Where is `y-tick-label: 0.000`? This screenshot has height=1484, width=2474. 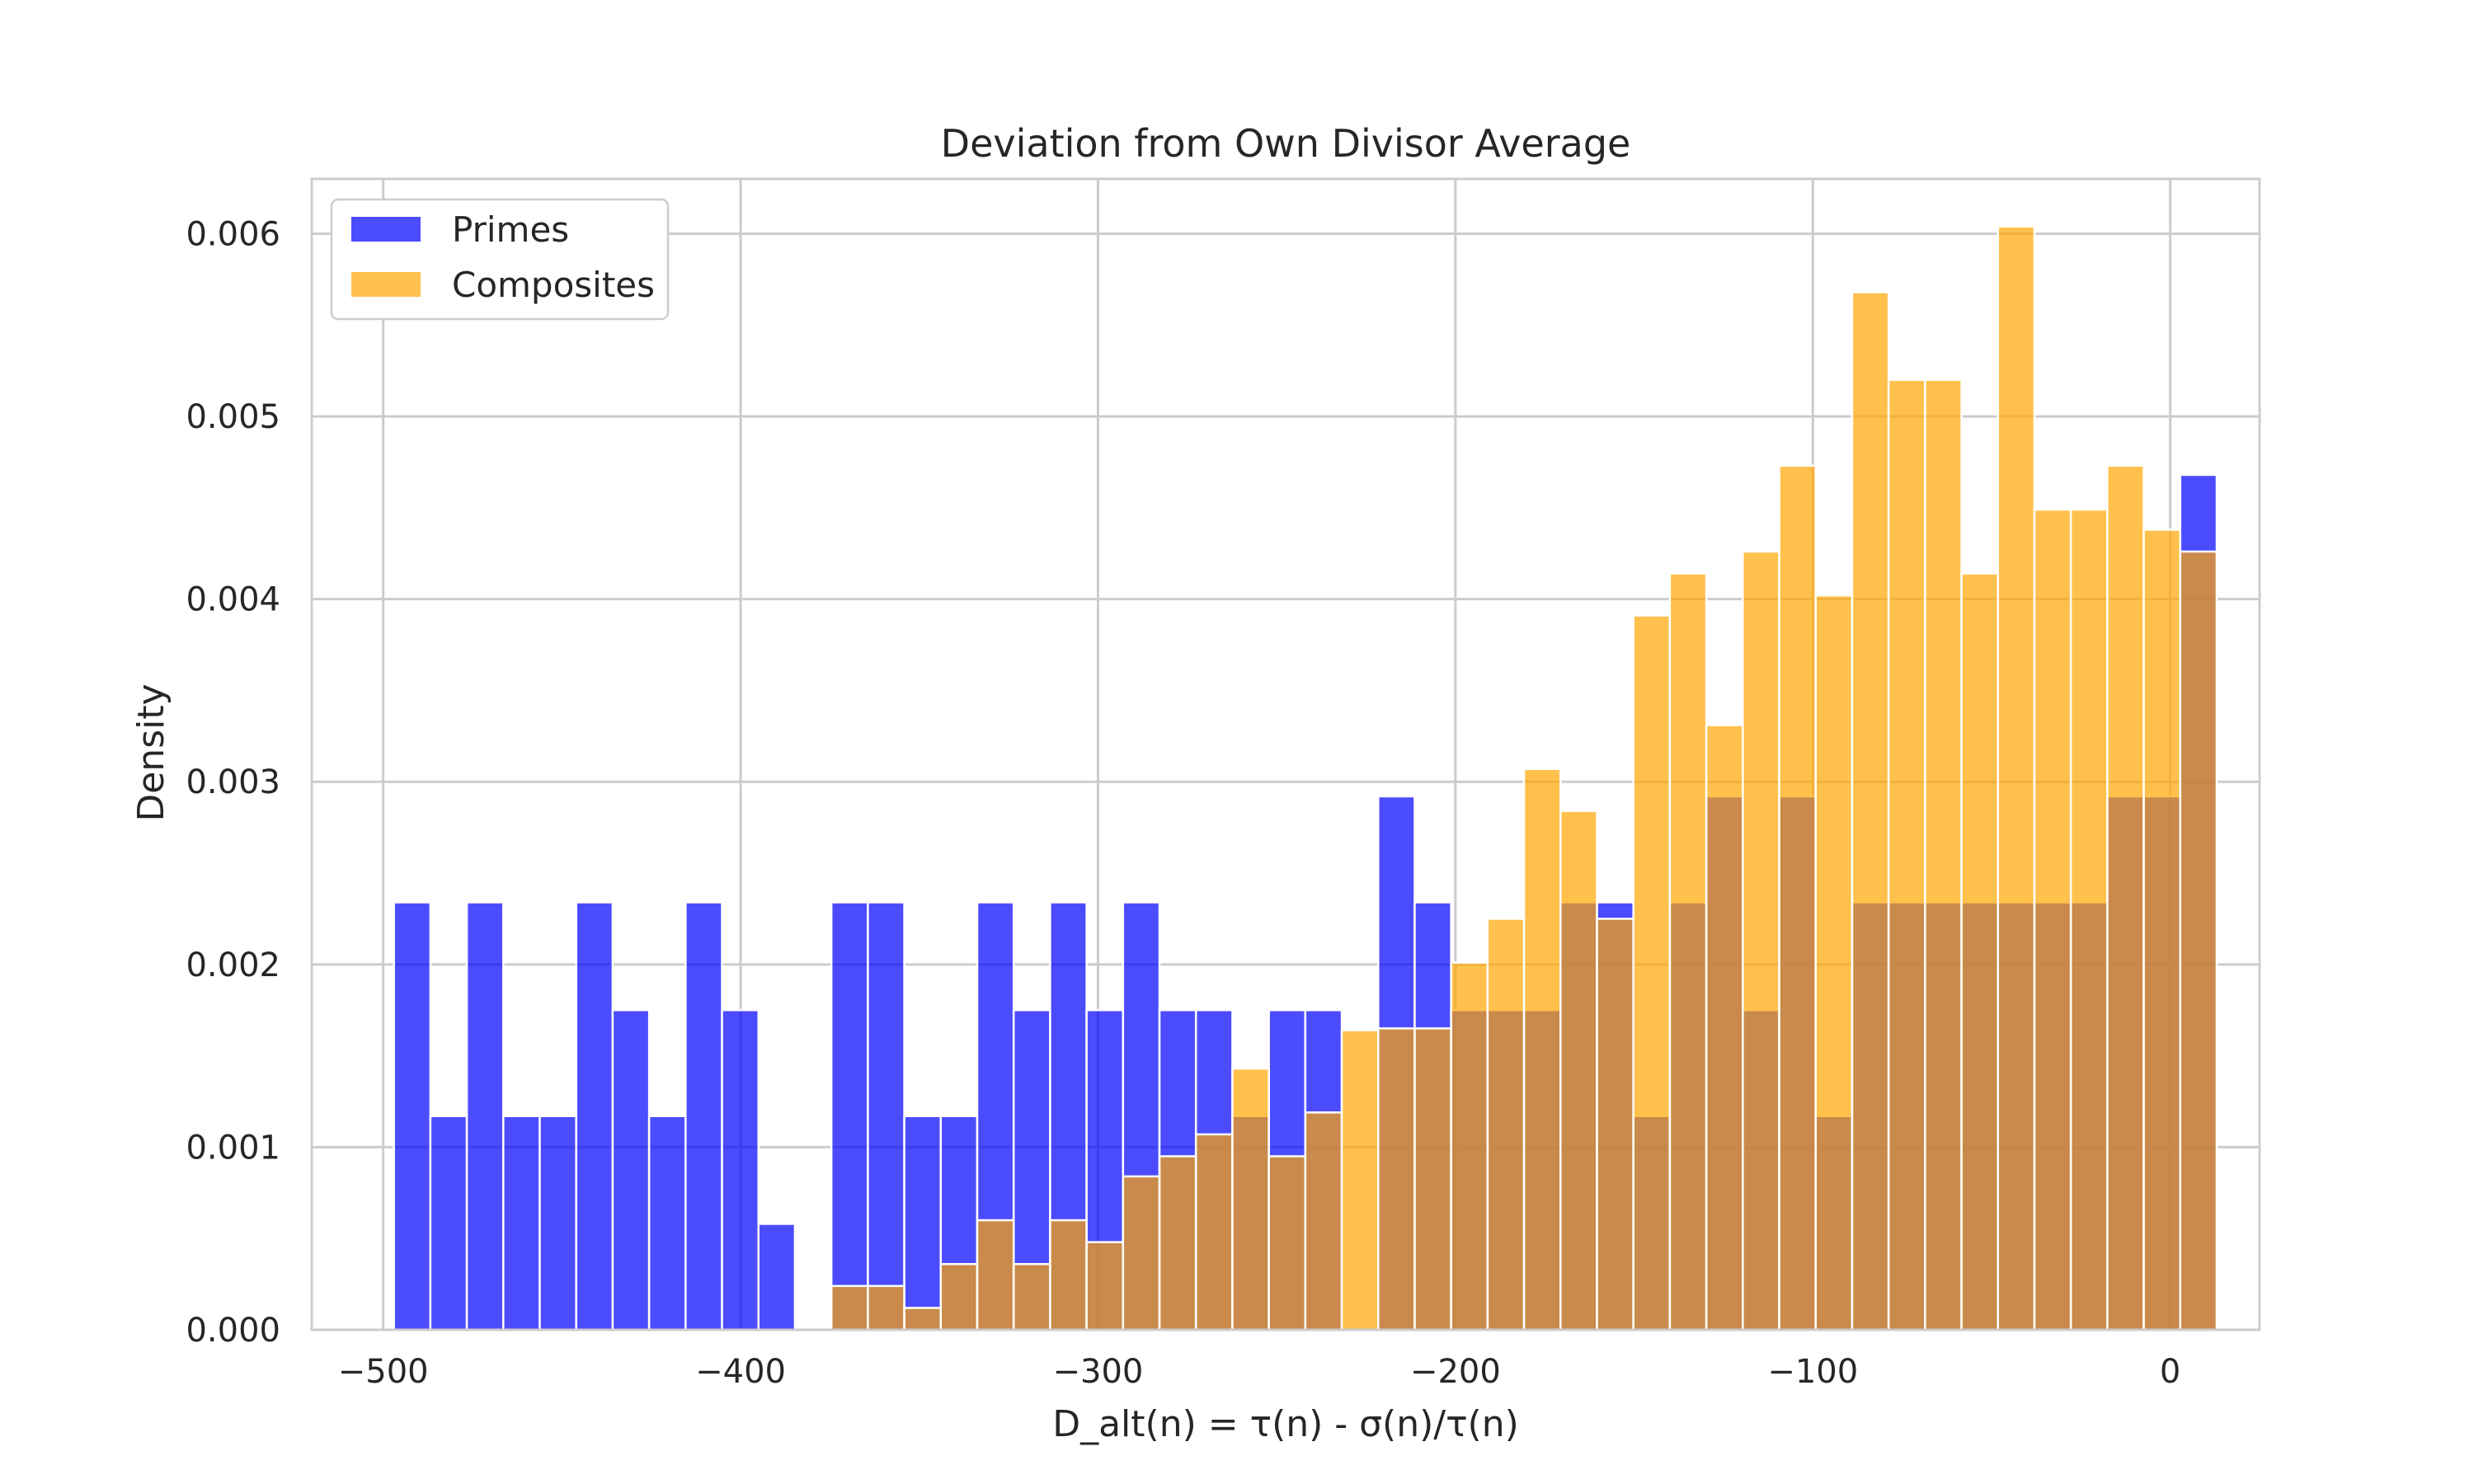
y-tick-label: 0.000 is located at coordinates (233, 1331).